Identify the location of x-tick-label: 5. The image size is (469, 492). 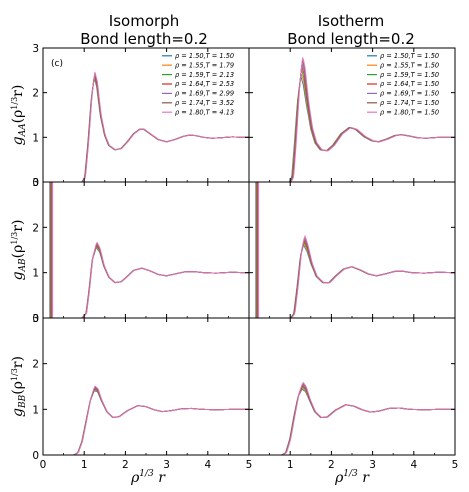
(455, 465).